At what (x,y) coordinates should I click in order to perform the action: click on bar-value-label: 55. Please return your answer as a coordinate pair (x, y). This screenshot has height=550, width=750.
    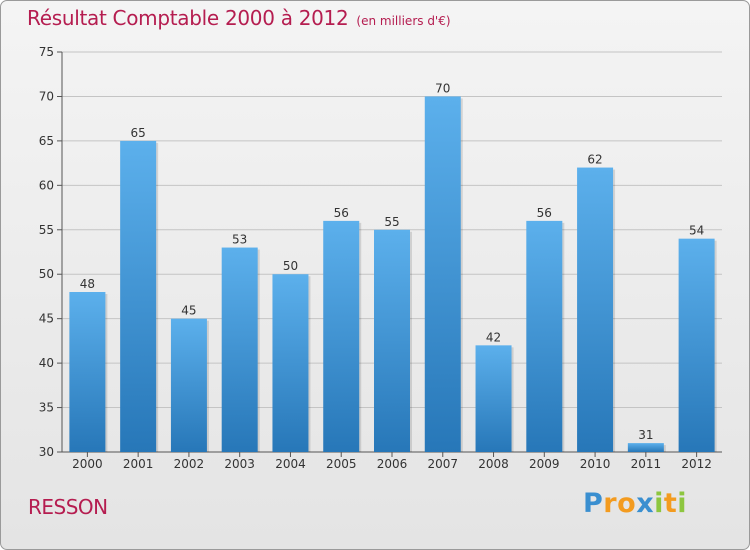
    Looking at the image, I should click on (391, 222).